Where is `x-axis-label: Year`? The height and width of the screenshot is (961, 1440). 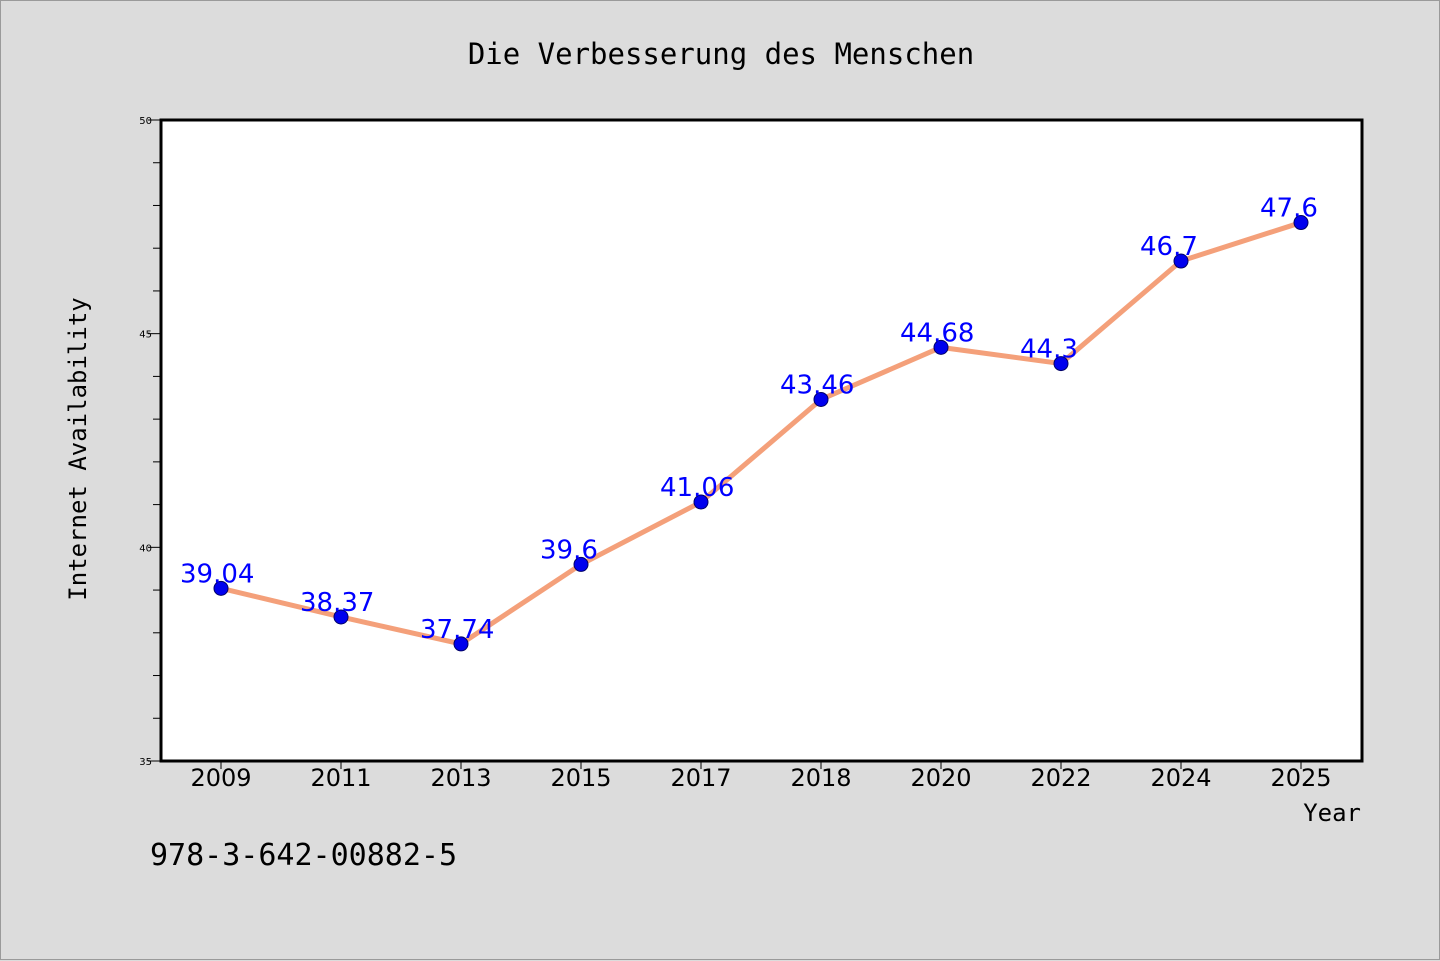
x-axis-label: Year is located at coordinates (1332, 813).